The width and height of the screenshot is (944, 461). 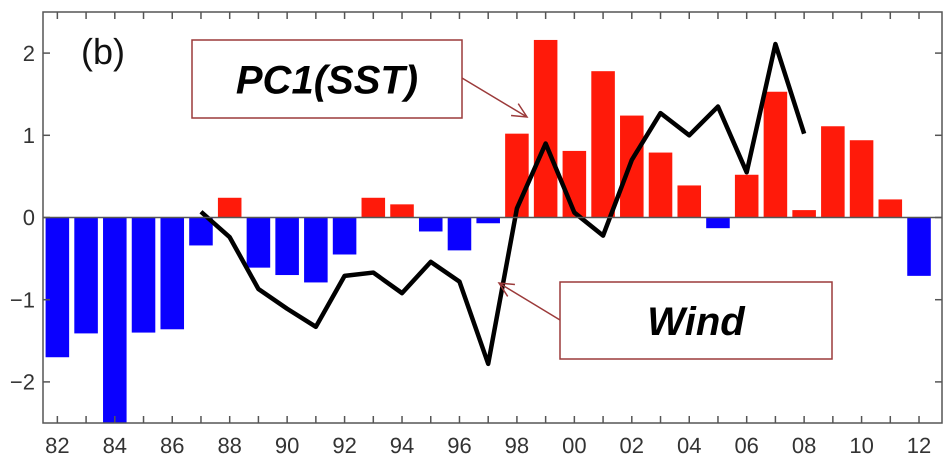 I want to click on series-label: Wind, so click(x=696, y=322).